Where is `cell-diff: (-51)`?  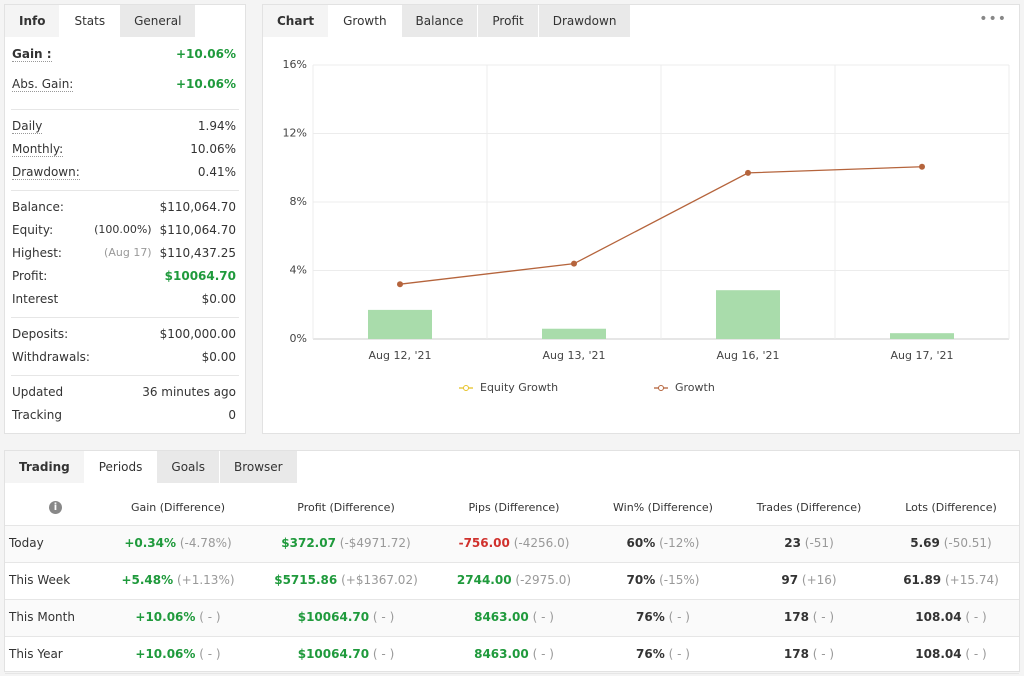
cell-diff: (-51) is located at coordinates (819, 543).